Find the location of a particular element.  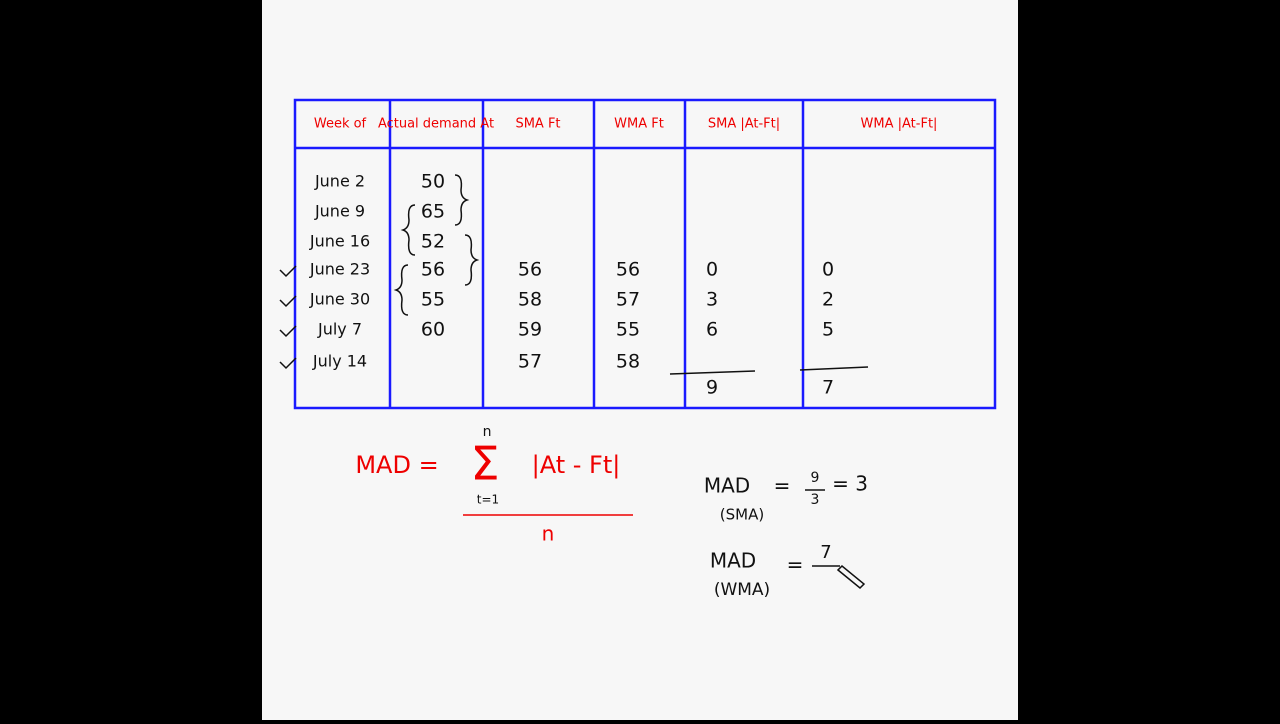

formula-lhs: MAD = is located at coordinates (396, 465).